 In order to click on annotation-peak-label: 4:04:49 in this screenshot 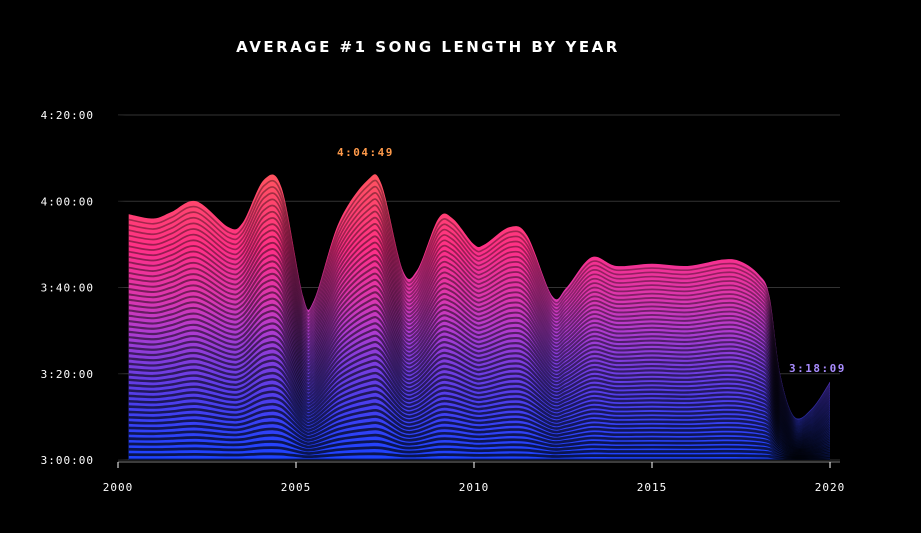, I will do `click(365, 152)`.